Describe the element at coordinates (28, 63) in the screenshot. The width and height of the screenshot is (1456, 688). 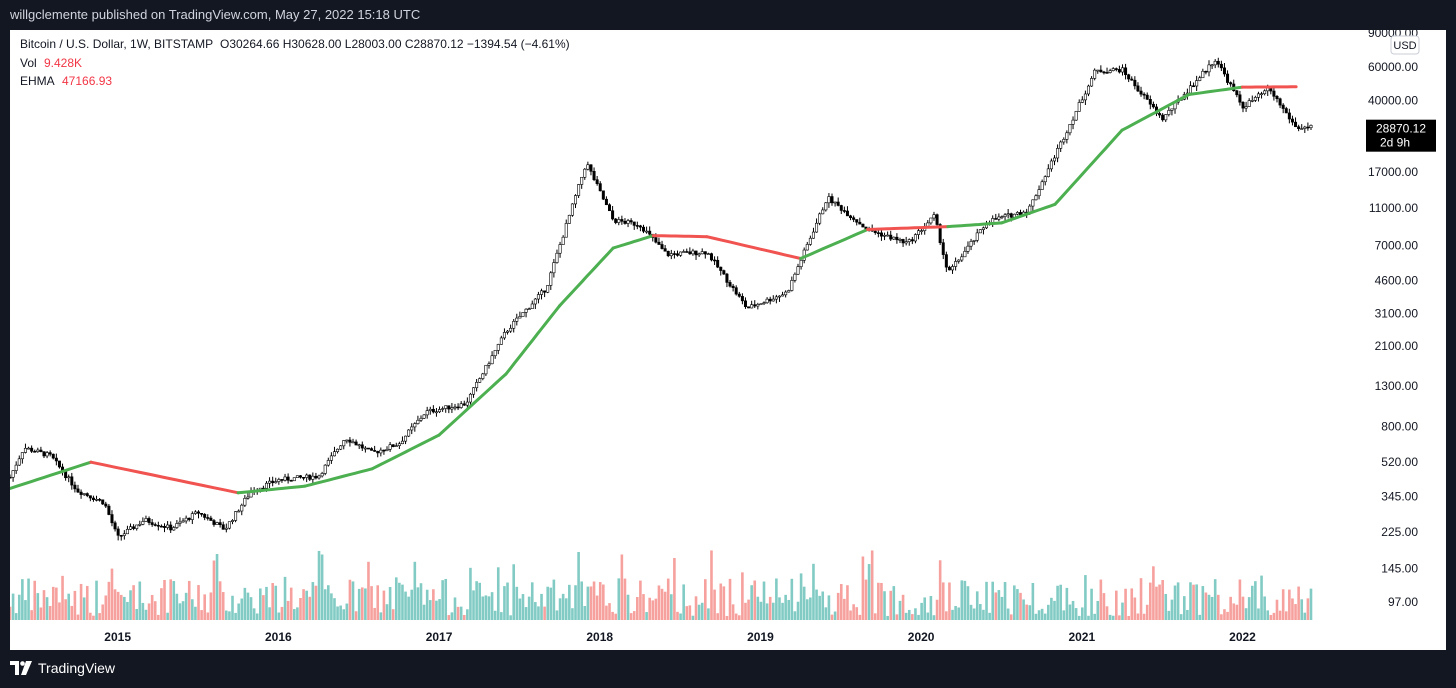
I see `legend-vol-label: Vol` at that location.